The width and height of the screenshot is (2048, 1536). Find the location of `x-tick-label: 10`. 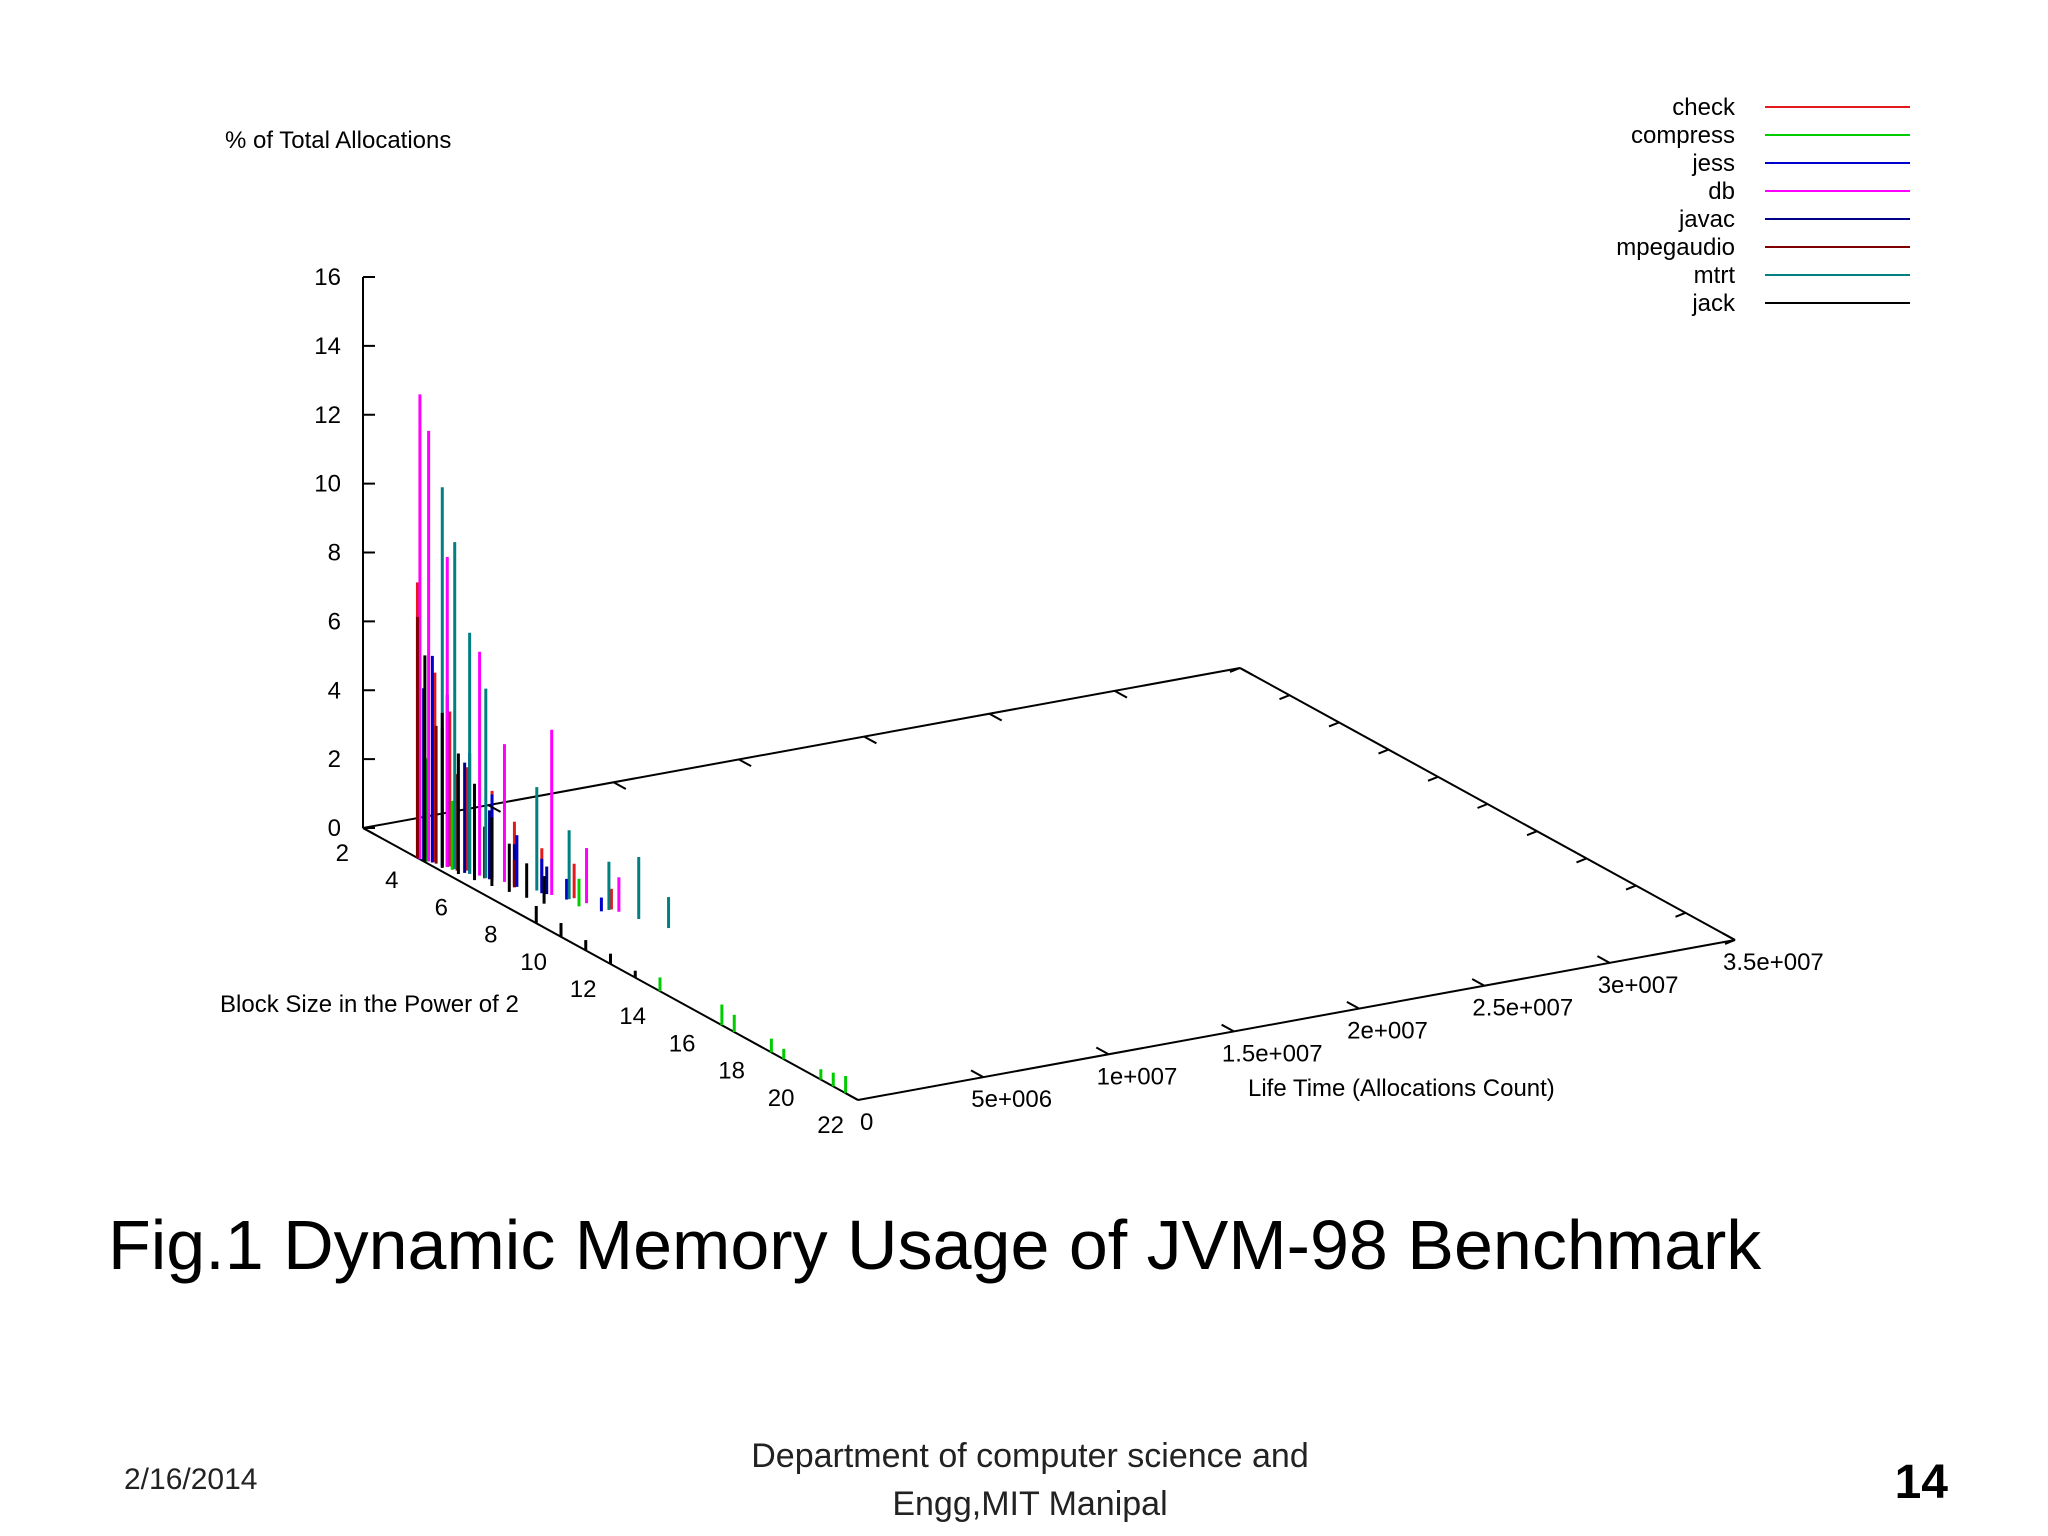

x-tick-label: 10 is located at coordinates (533, 962).